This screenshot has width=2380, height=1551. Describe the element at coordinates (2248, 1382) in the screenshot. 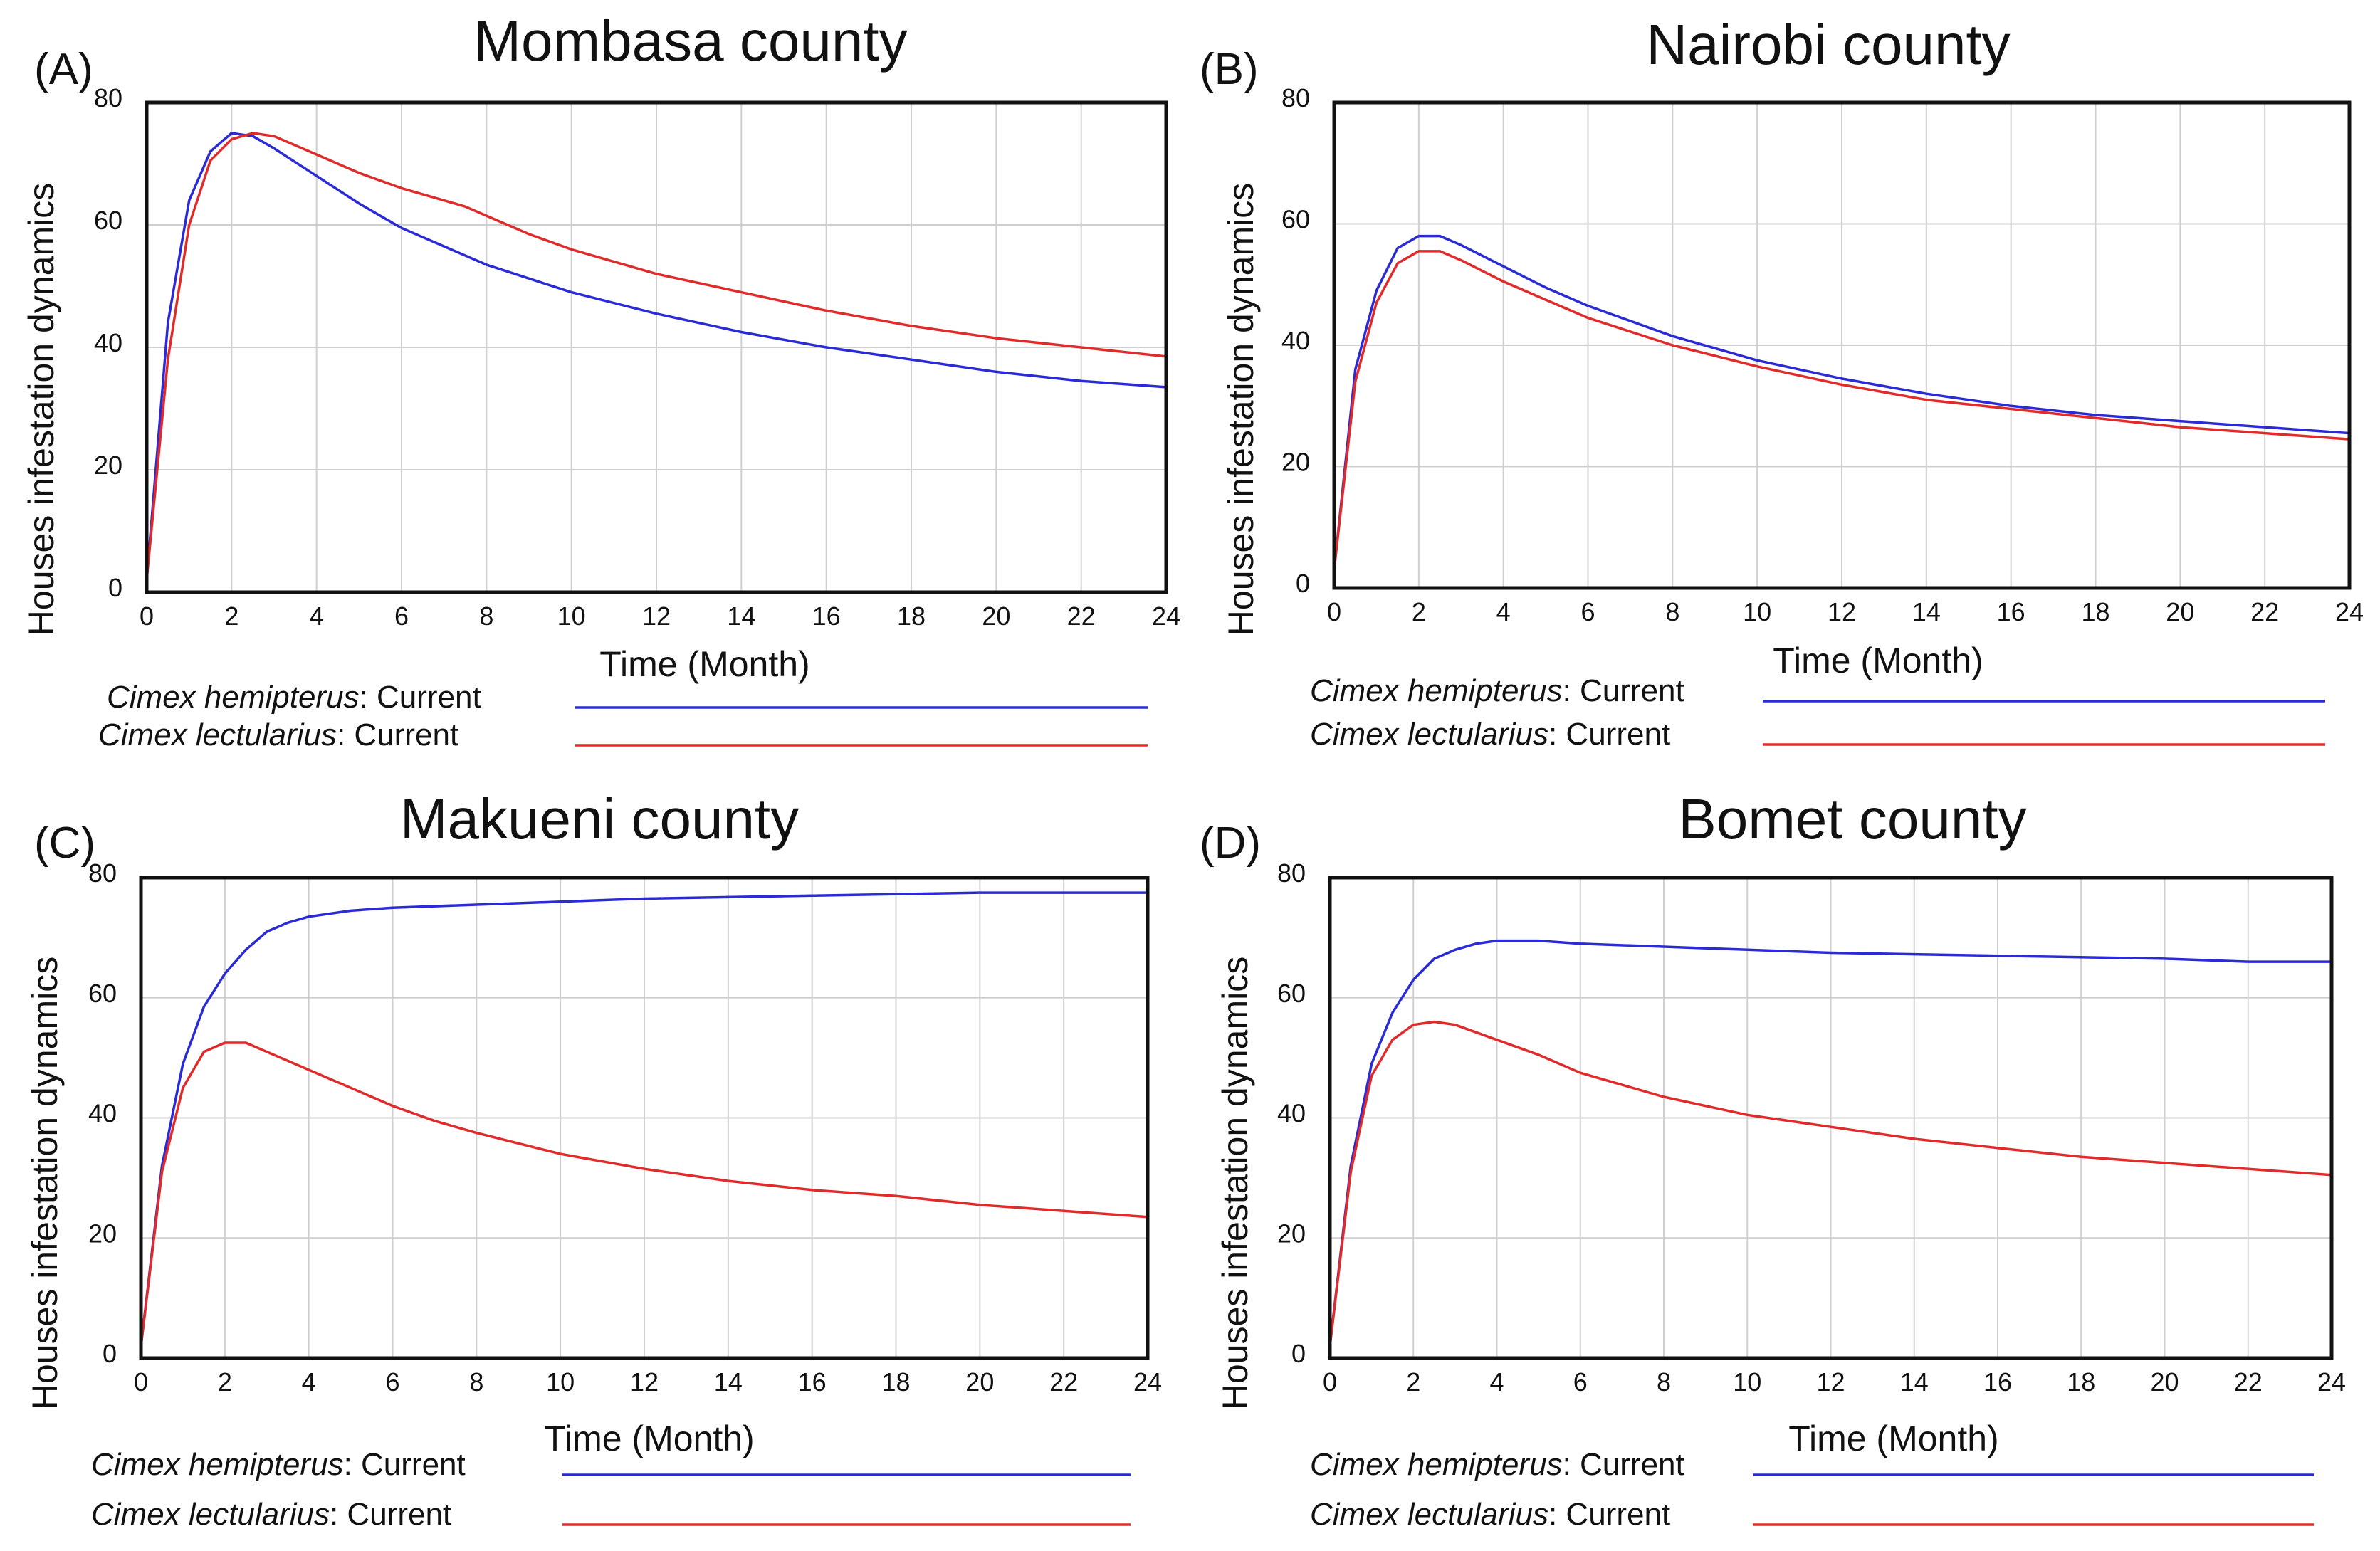

I see `x-tick-label: 22` at that location.